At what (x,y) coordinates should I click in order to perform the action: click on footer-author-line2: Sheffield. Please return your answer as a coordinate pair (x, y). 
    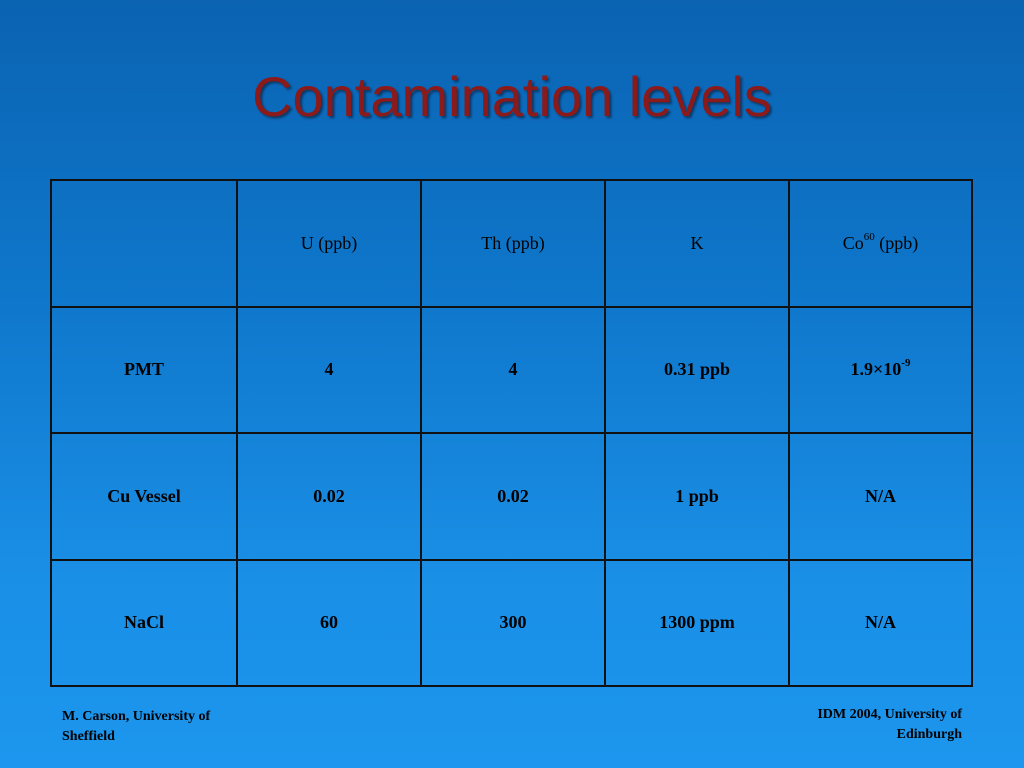
    Looking at the image, I should click on (88, 736).